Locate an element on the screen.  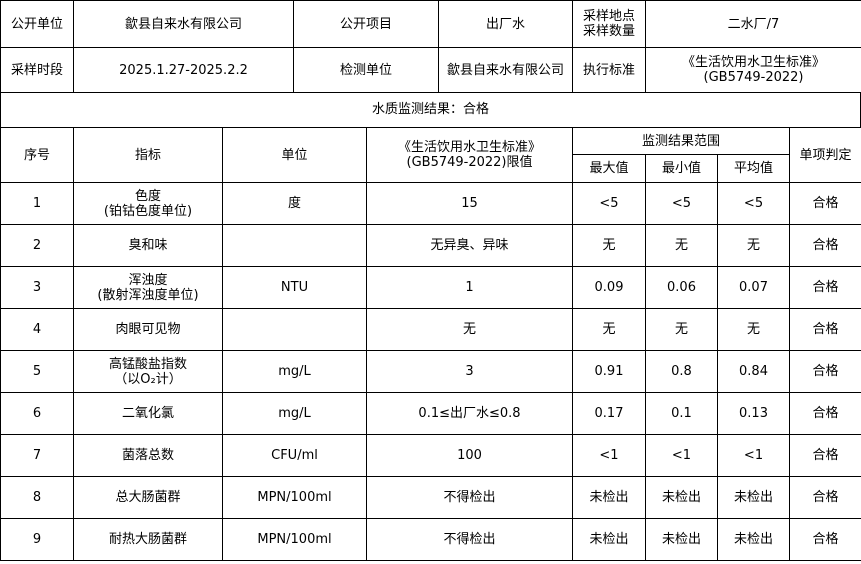
header-indicator: 指标 is located at coordinates (148, 155).